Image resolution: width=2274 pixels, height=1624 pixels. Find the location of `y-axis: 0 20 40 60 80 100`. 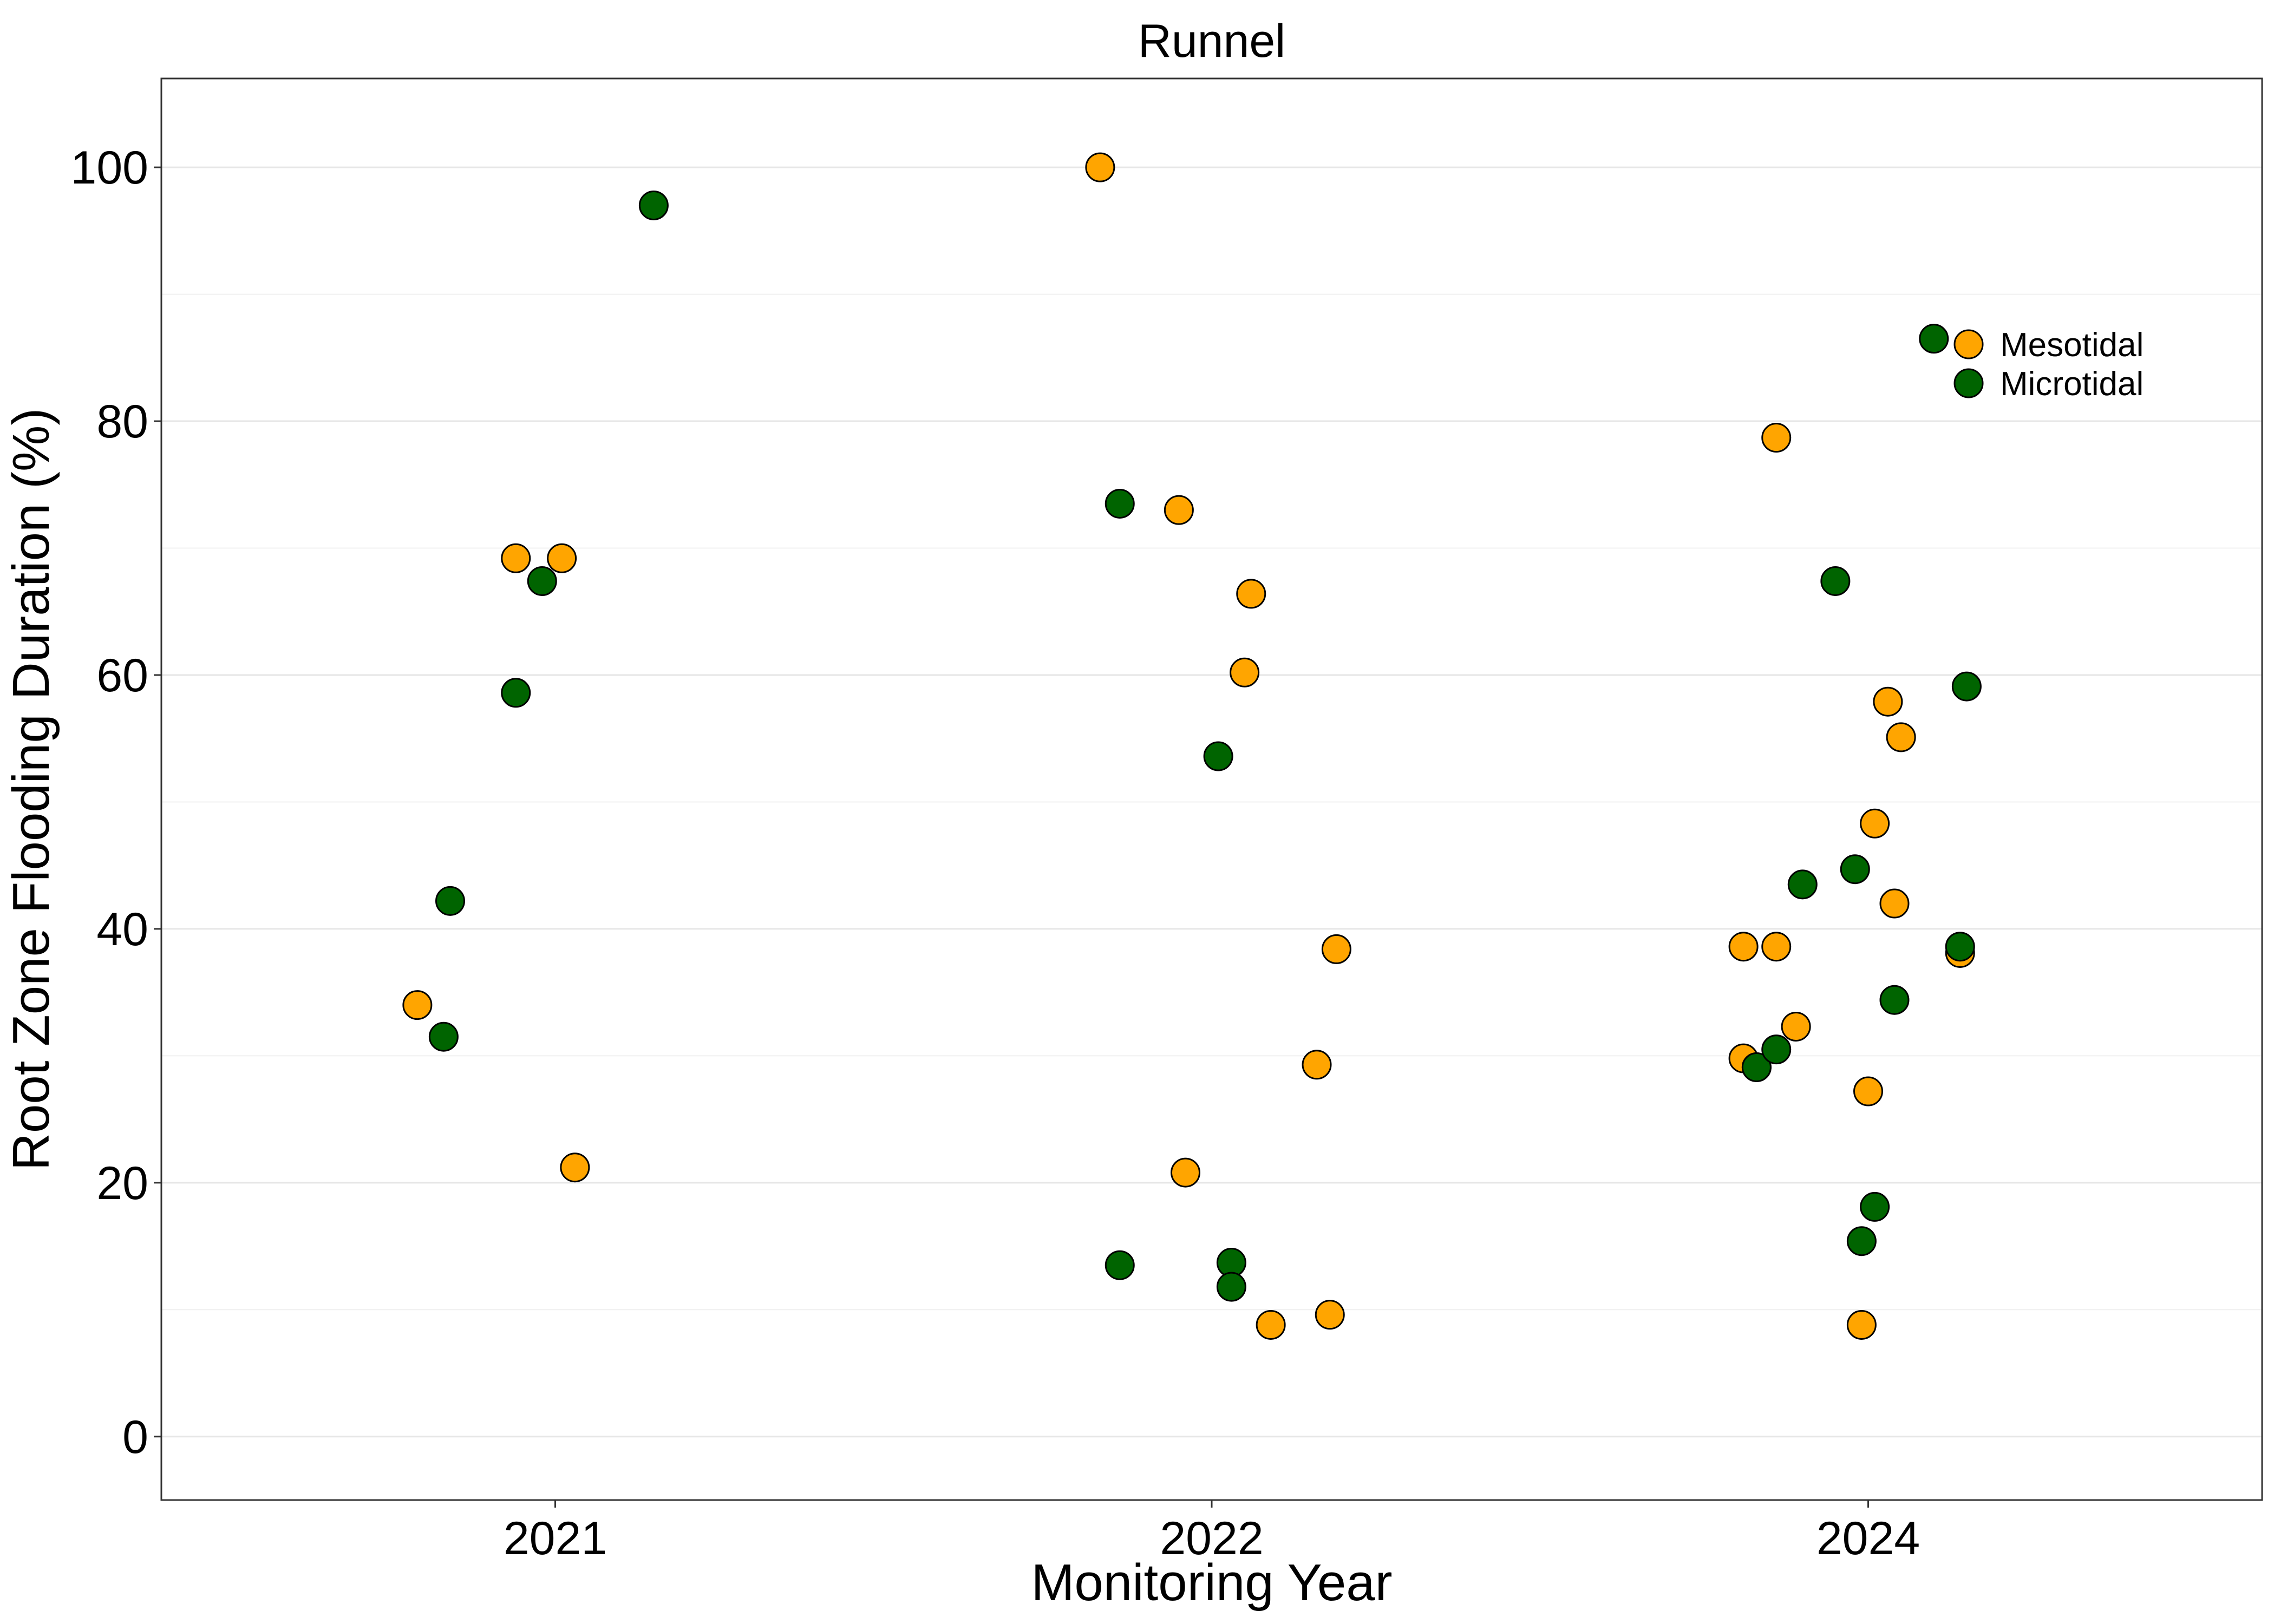

y-axis: 0 20 40 60 80 100 is located at coordinates (116, 802).